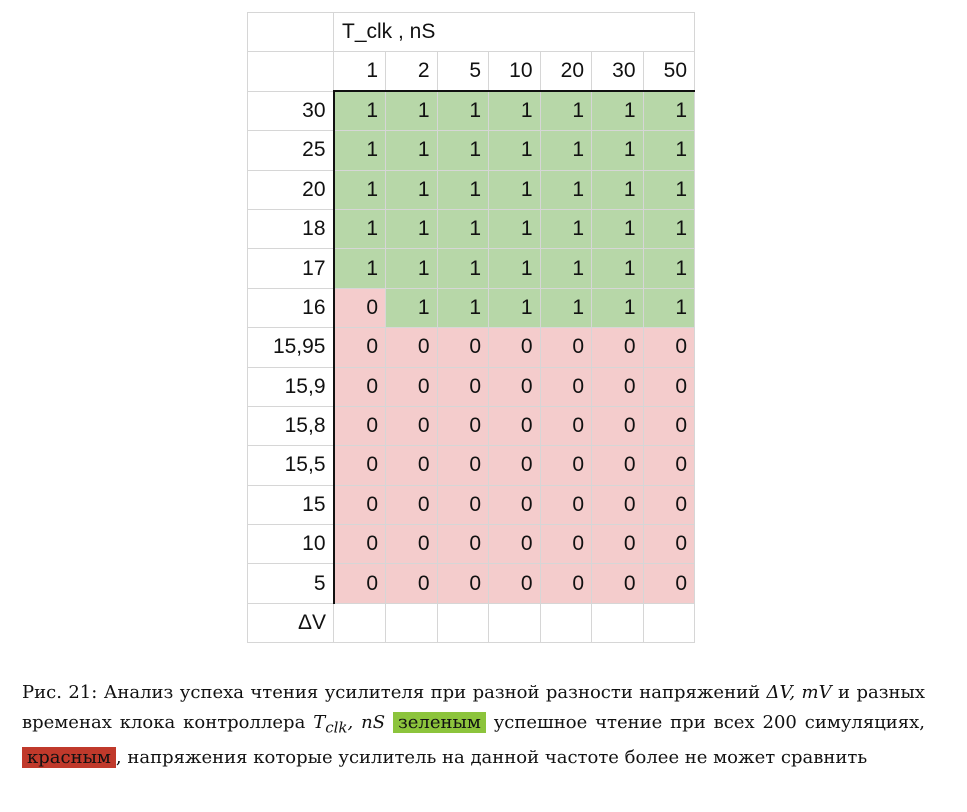  I want to click on table-row: 15,9 0 0 0 0 0 0 0, so click(471, 386).